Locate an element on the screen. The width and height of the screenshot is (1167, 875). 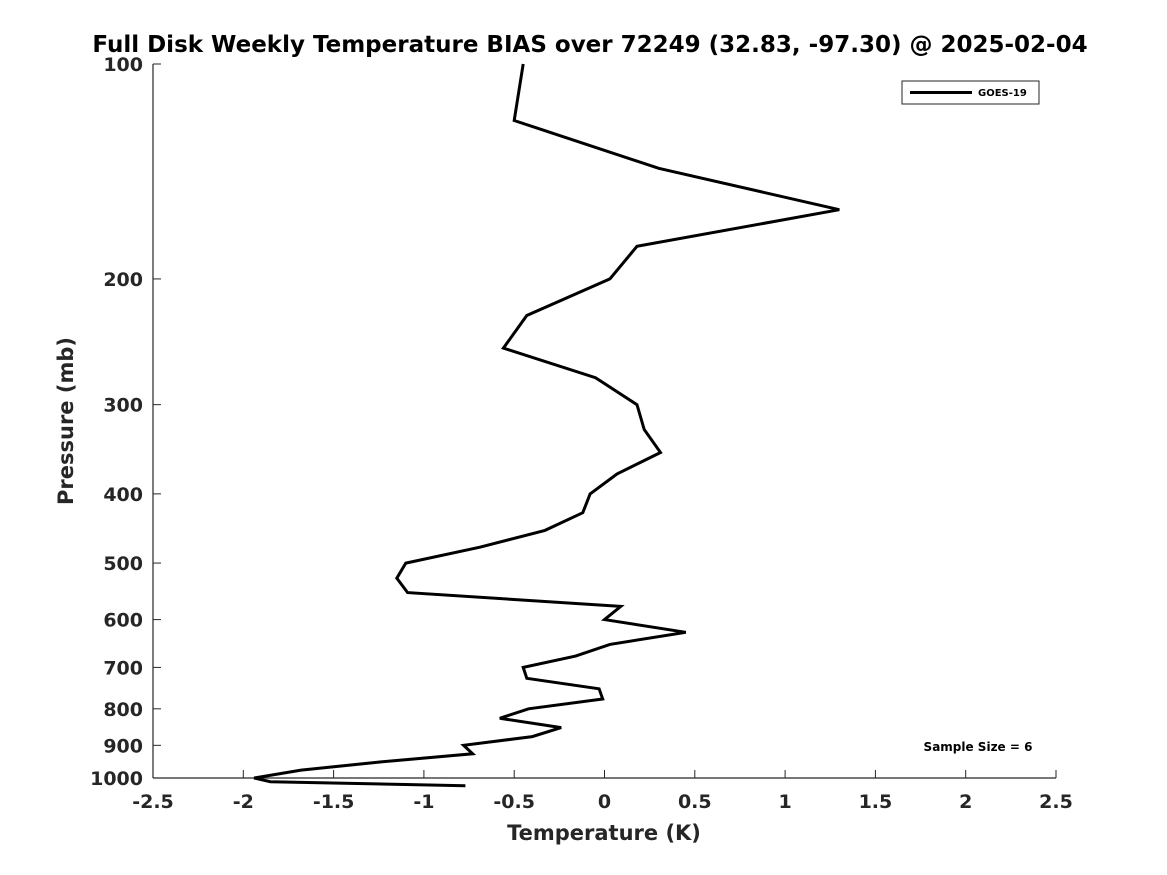
x-tick-label: 2 is located at coordinates (965, 802).